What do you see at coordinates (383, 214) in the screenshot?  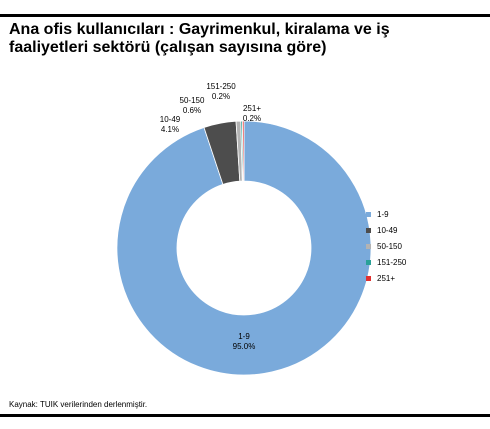 I see `legend-label: 1-9` at bounding box center [383, 214].